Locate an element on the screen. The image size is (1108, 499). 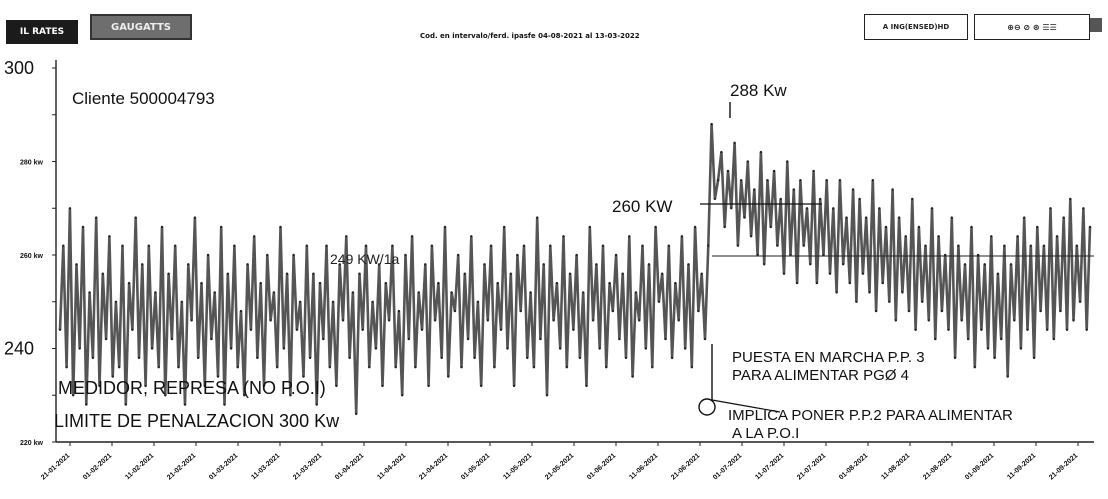
level-260-label: 260 KW is located at coordinates (642, 206).